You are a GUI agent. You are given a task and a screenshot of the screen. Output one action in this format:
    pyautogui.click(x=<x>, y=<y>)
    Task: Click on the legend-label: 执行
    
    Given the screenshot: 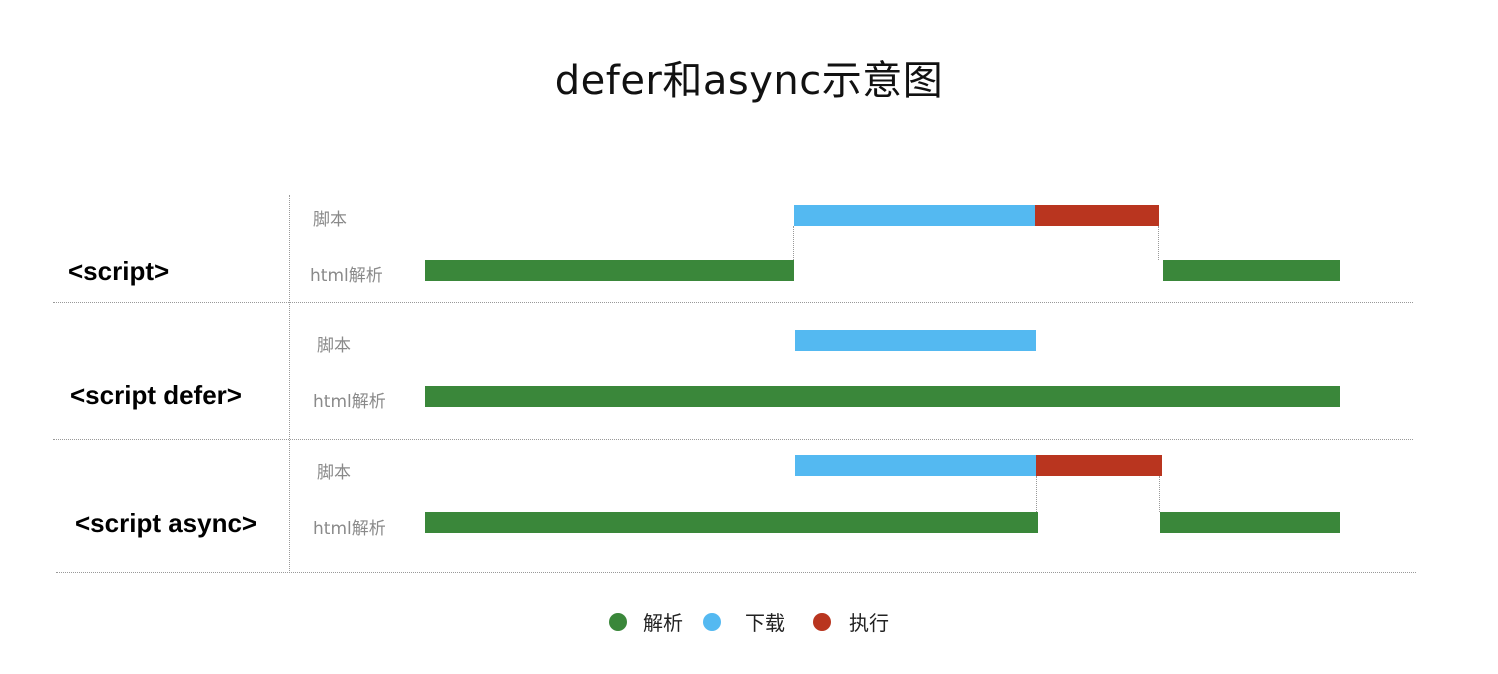 What is the action you would take?
    pyautogui.click(x=869, y=623)
    